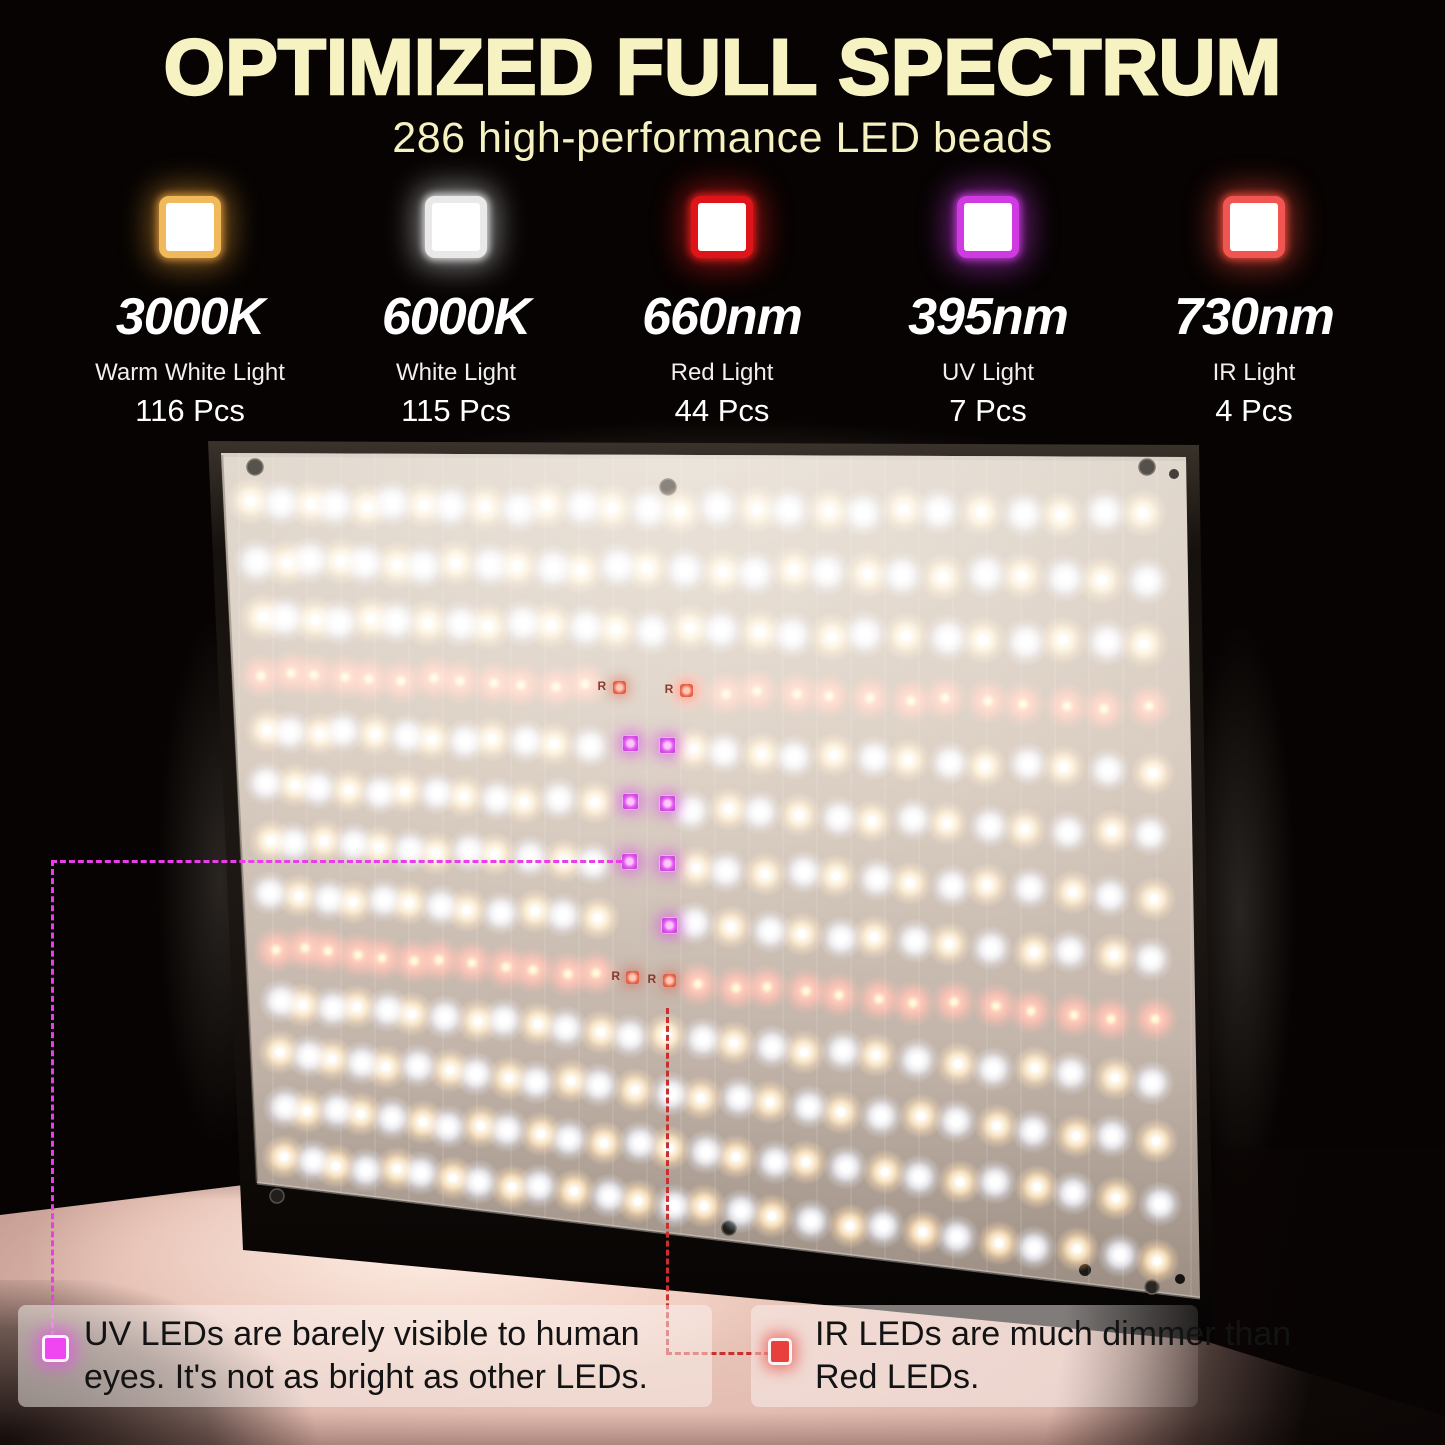 The width and height of the screenshot is (1445, 1445). What do you see at coordinates (336, 861) in the screenshot?
I see `uv-leader-line-horizontal` at bounding box center [336, 861].